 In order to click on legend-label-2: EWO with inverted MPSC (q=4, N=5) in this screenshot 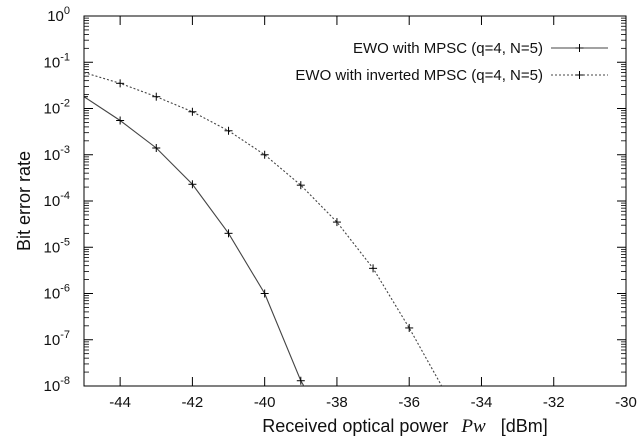, I will do `click(419, 75)`.